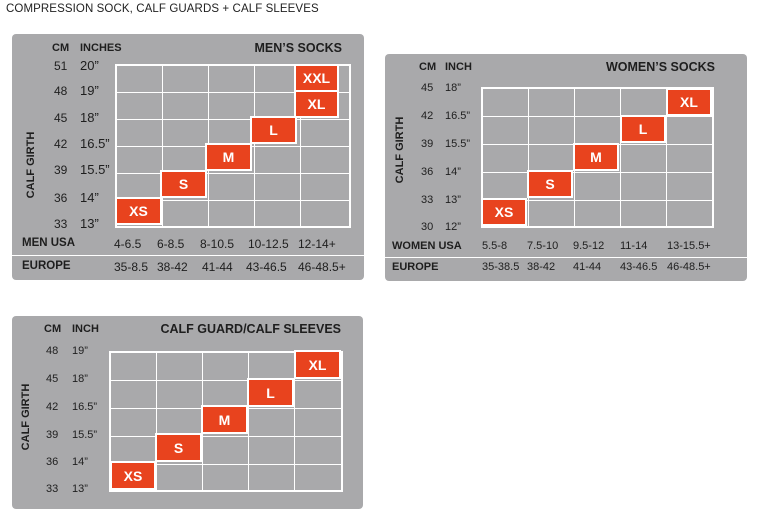  I want to click on inch-value: 12”, so click(453, 227).